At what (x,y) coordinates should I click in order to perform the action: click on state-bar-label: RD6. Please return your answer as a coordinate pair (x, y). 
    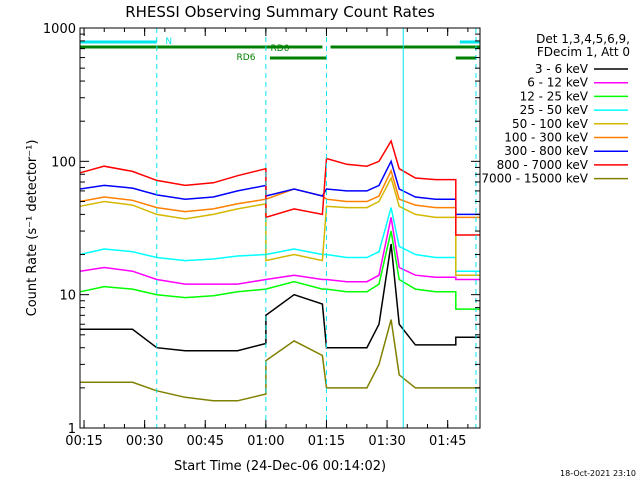
    Looking at the image, I should click on (246, 58).